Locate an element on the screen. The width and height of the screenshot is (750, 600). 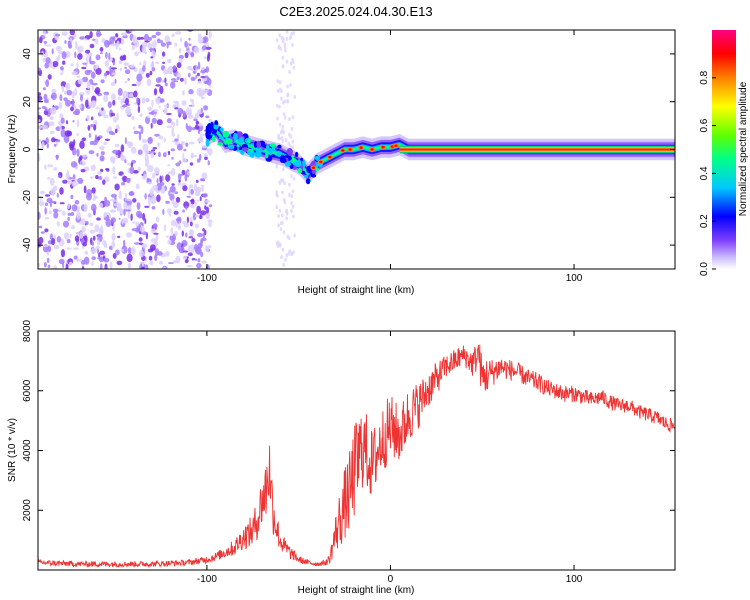
y-tick-label: 20 is located at coordinates (27, 102).